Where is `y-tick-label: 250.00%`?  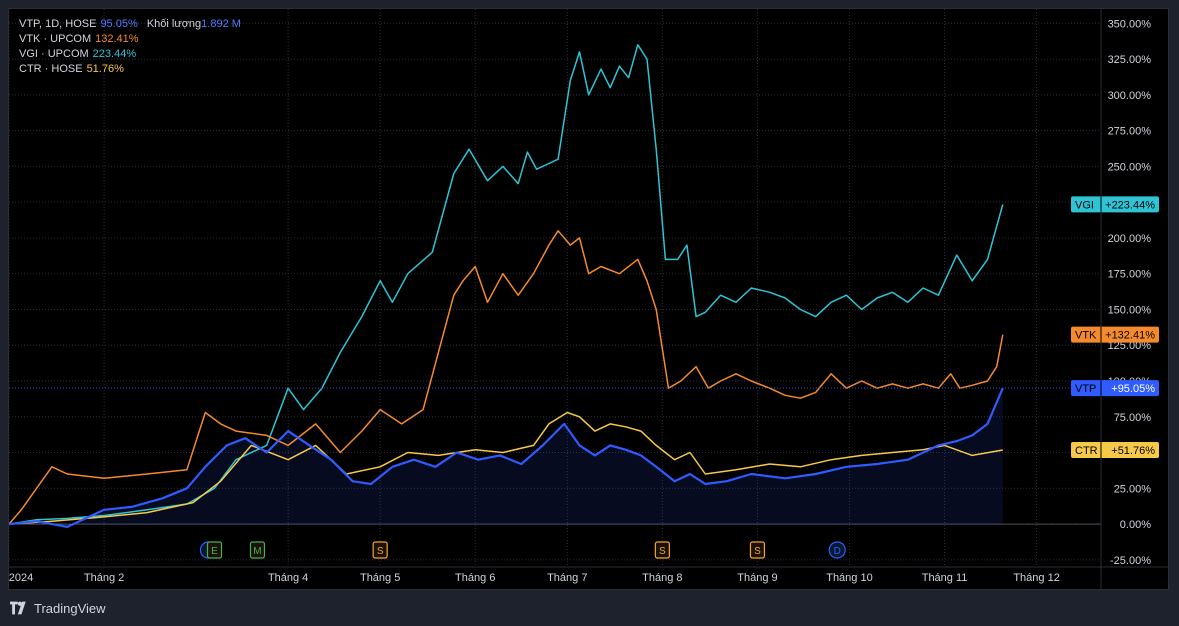 y-tick-label: 250.00% is located at coordinates (1130, 167).